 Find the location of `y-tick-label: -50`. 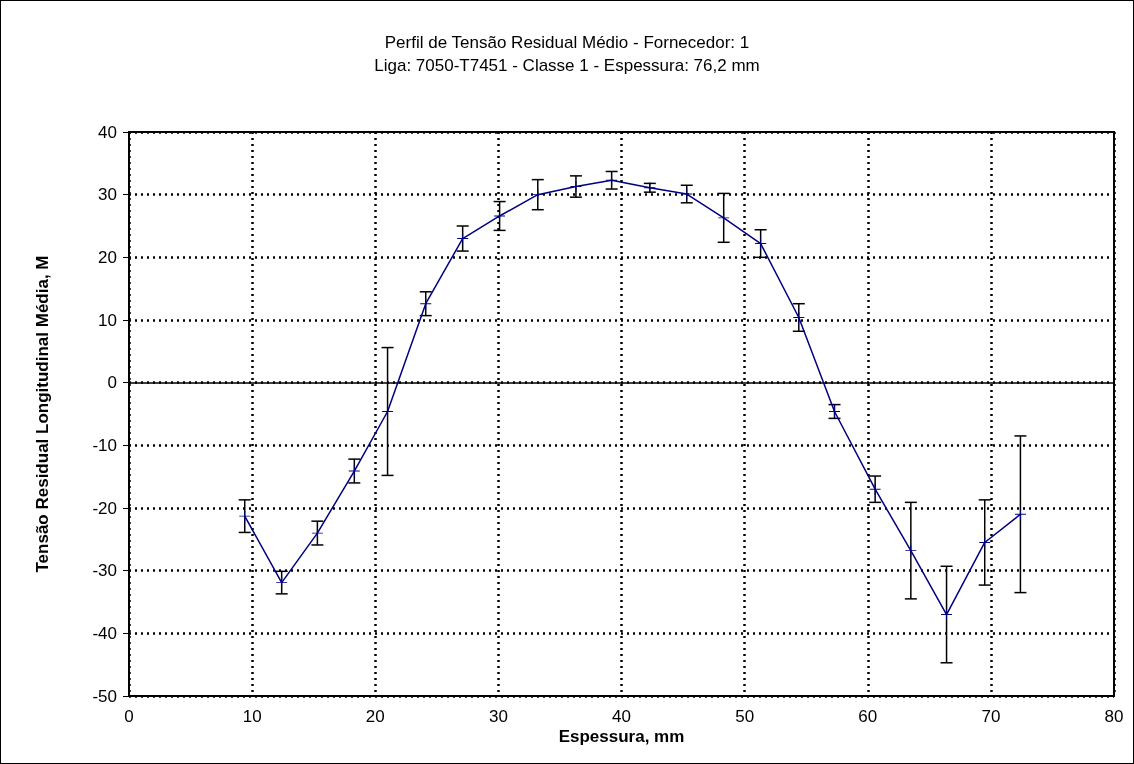

y-tick-label: -50 is located at coordinates (104, 696).